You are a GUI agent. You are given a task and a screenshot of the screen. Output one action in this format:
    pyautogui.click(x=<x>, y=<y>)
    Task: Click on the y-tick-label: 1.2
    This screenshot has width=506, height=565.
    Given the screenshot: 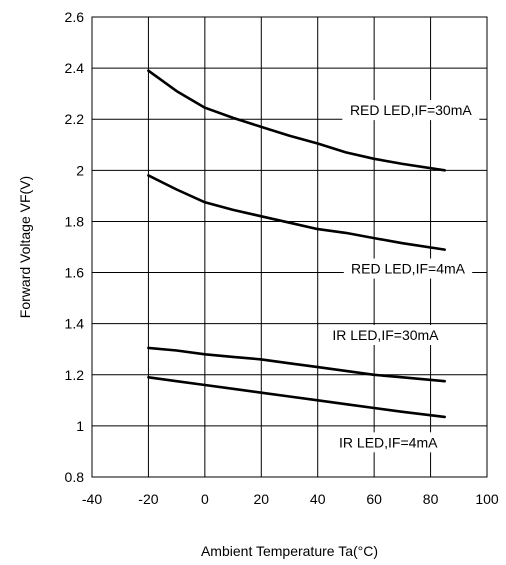 What is the action you would take?
    pyautogui.click(x=75, y=375)
    